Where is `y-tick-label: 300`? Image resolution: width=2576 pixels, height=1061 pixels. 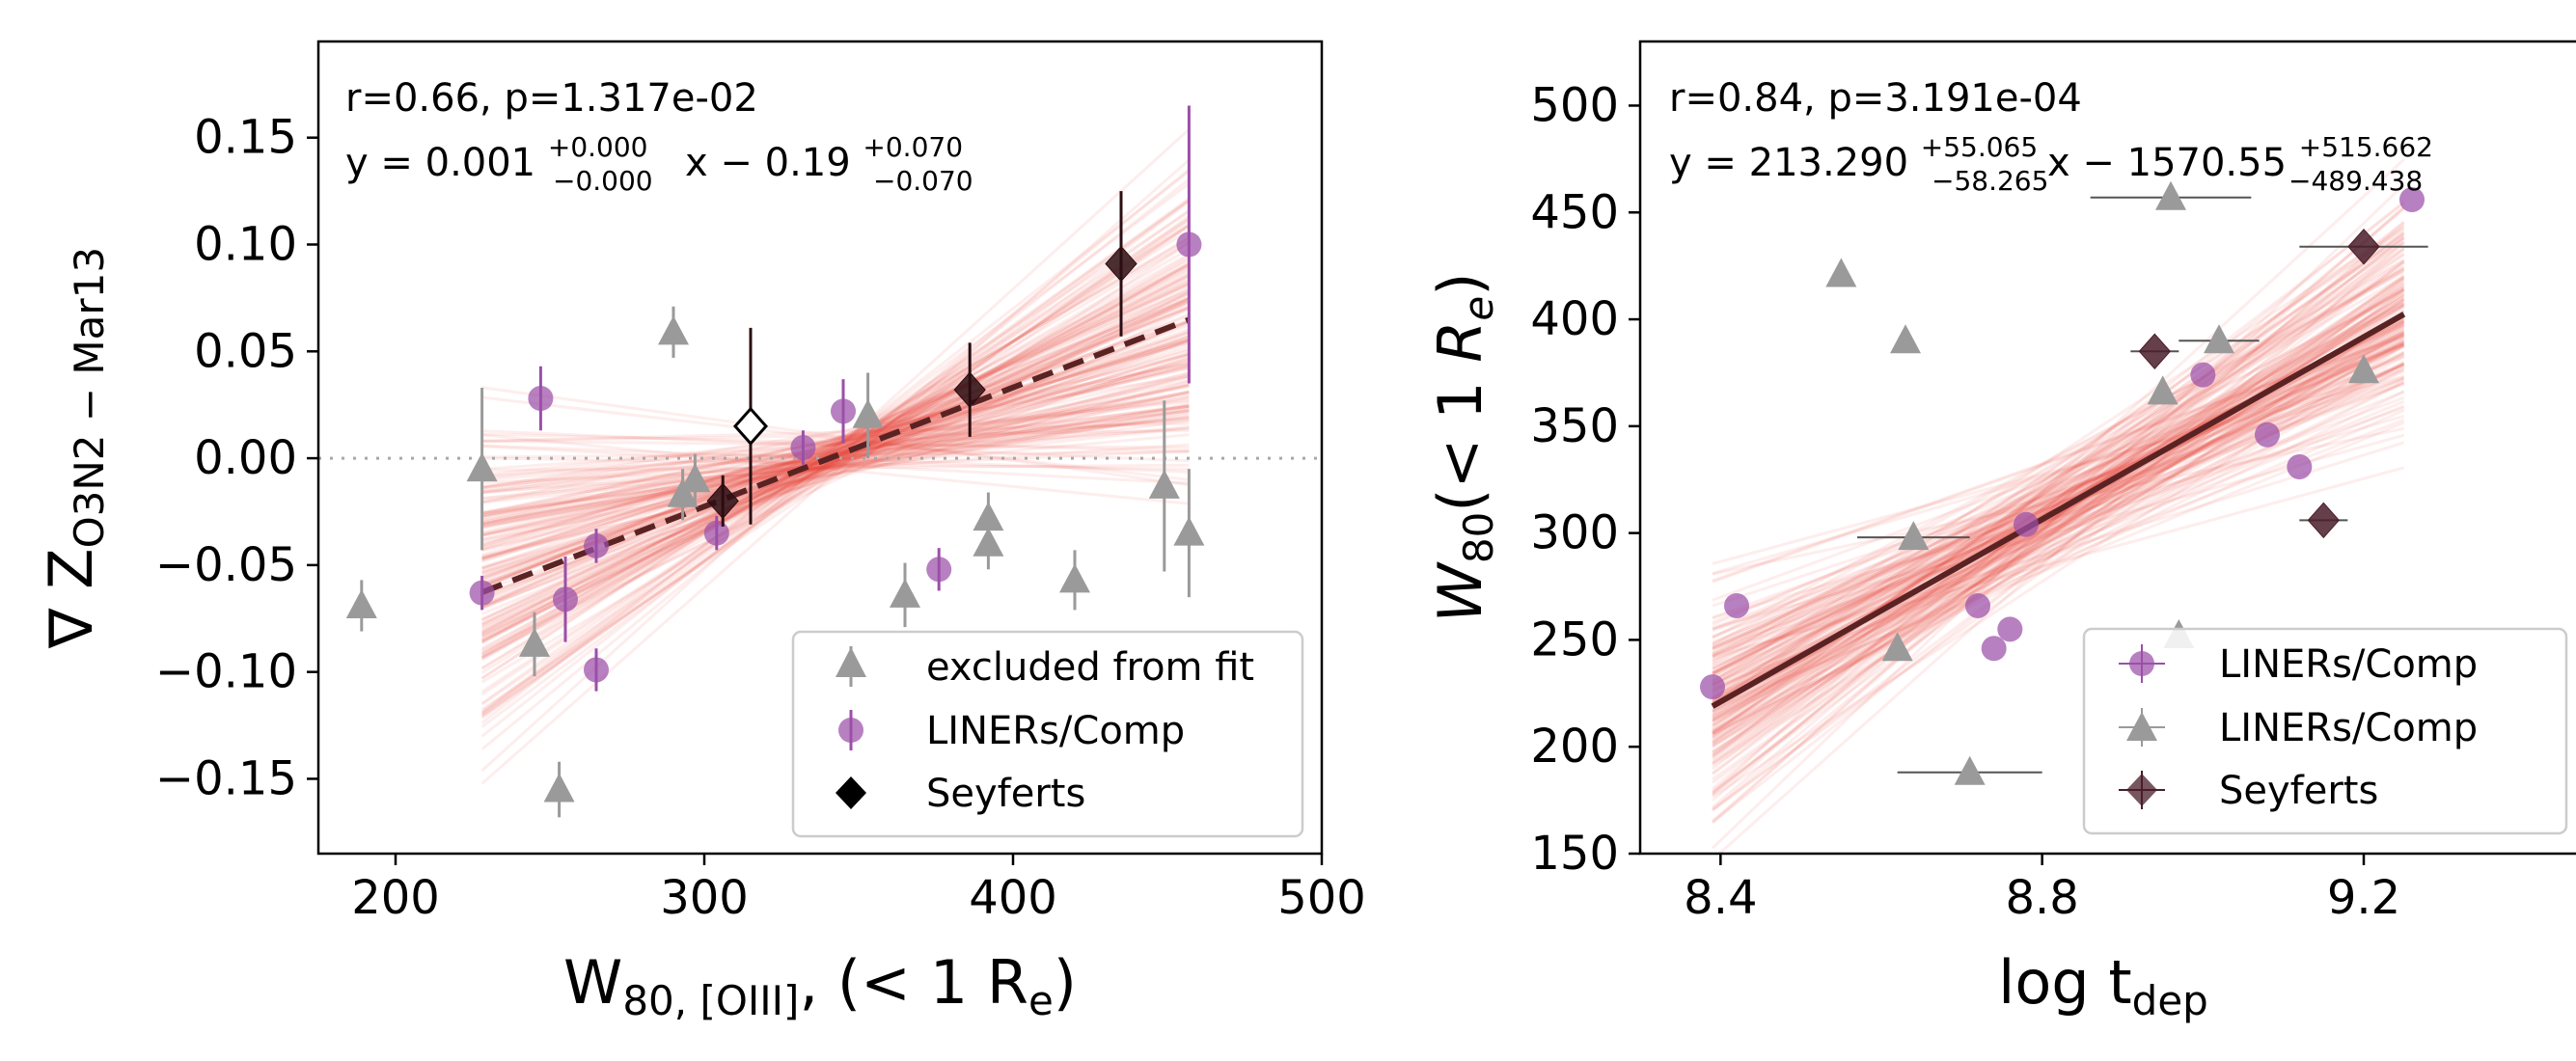
y-tick-label: 300 is located at coordinates (1574, 533).